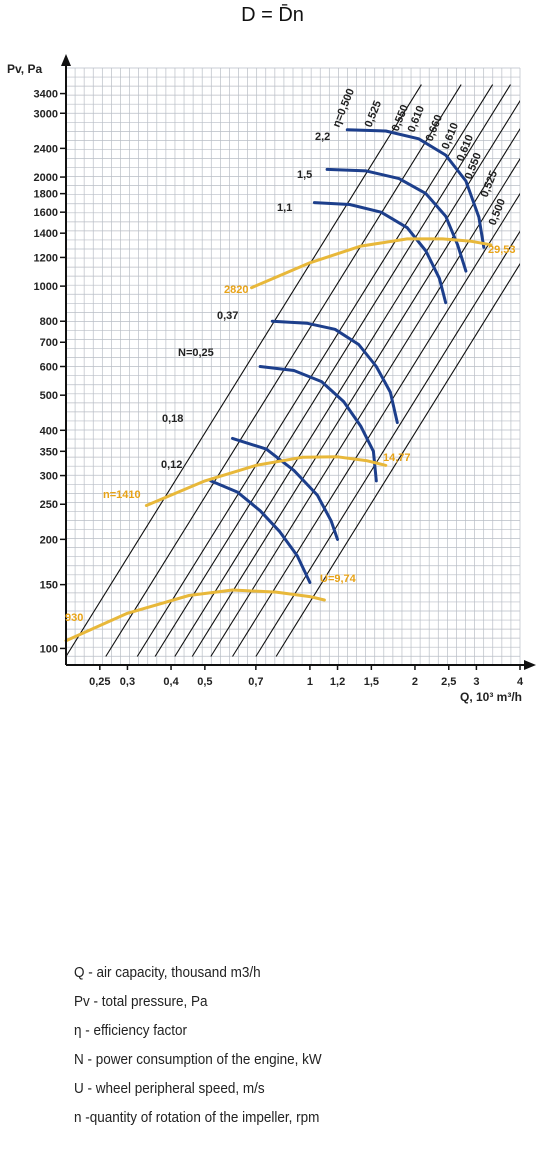  I want to click on x-tick-label: 0,4, so click(171, 682).